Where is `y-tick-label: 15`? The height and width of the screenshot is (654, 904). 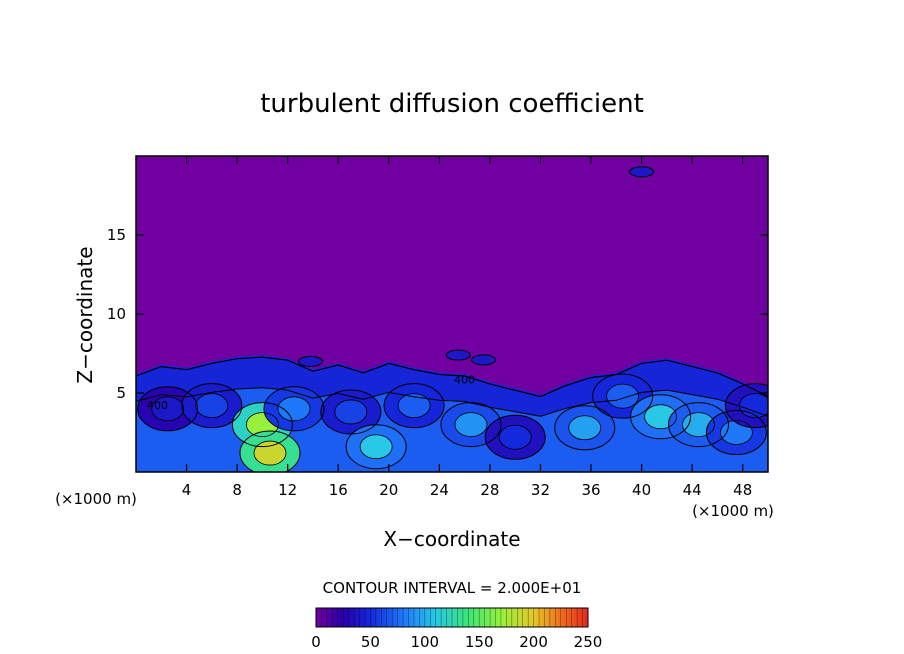
y-tick-label: 15 is located at coordinates (116, 235).